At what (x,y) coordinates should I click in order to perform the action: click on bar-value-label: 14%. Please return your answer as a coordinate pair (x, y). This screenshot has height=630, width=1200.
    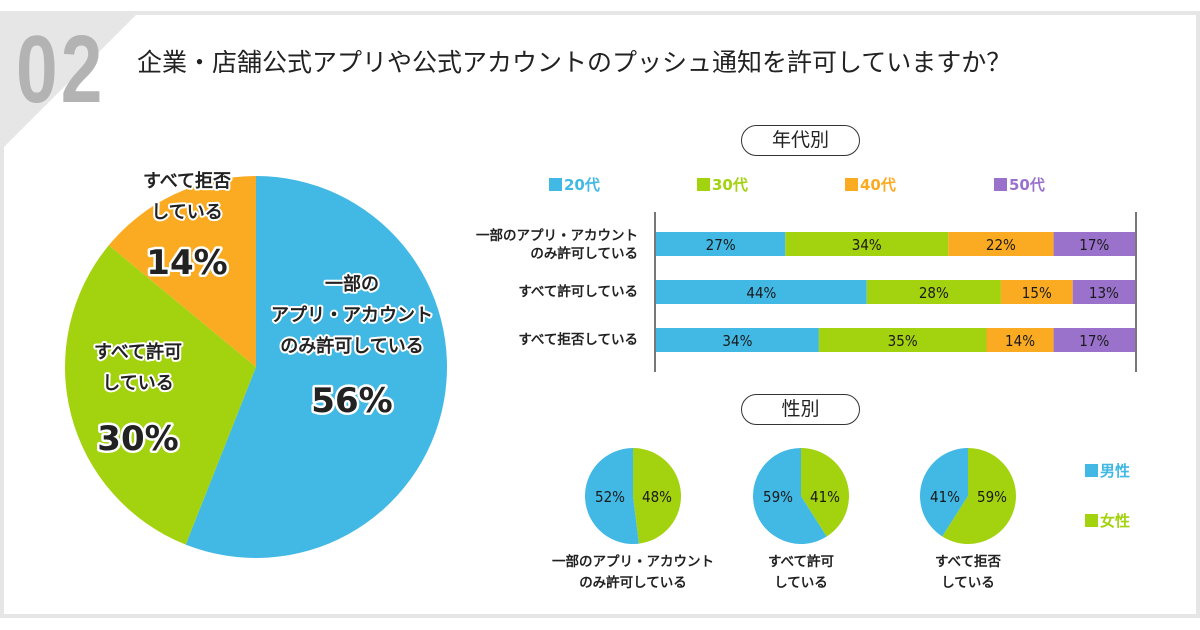
    Looking at the image, I should click on (1020, 341).